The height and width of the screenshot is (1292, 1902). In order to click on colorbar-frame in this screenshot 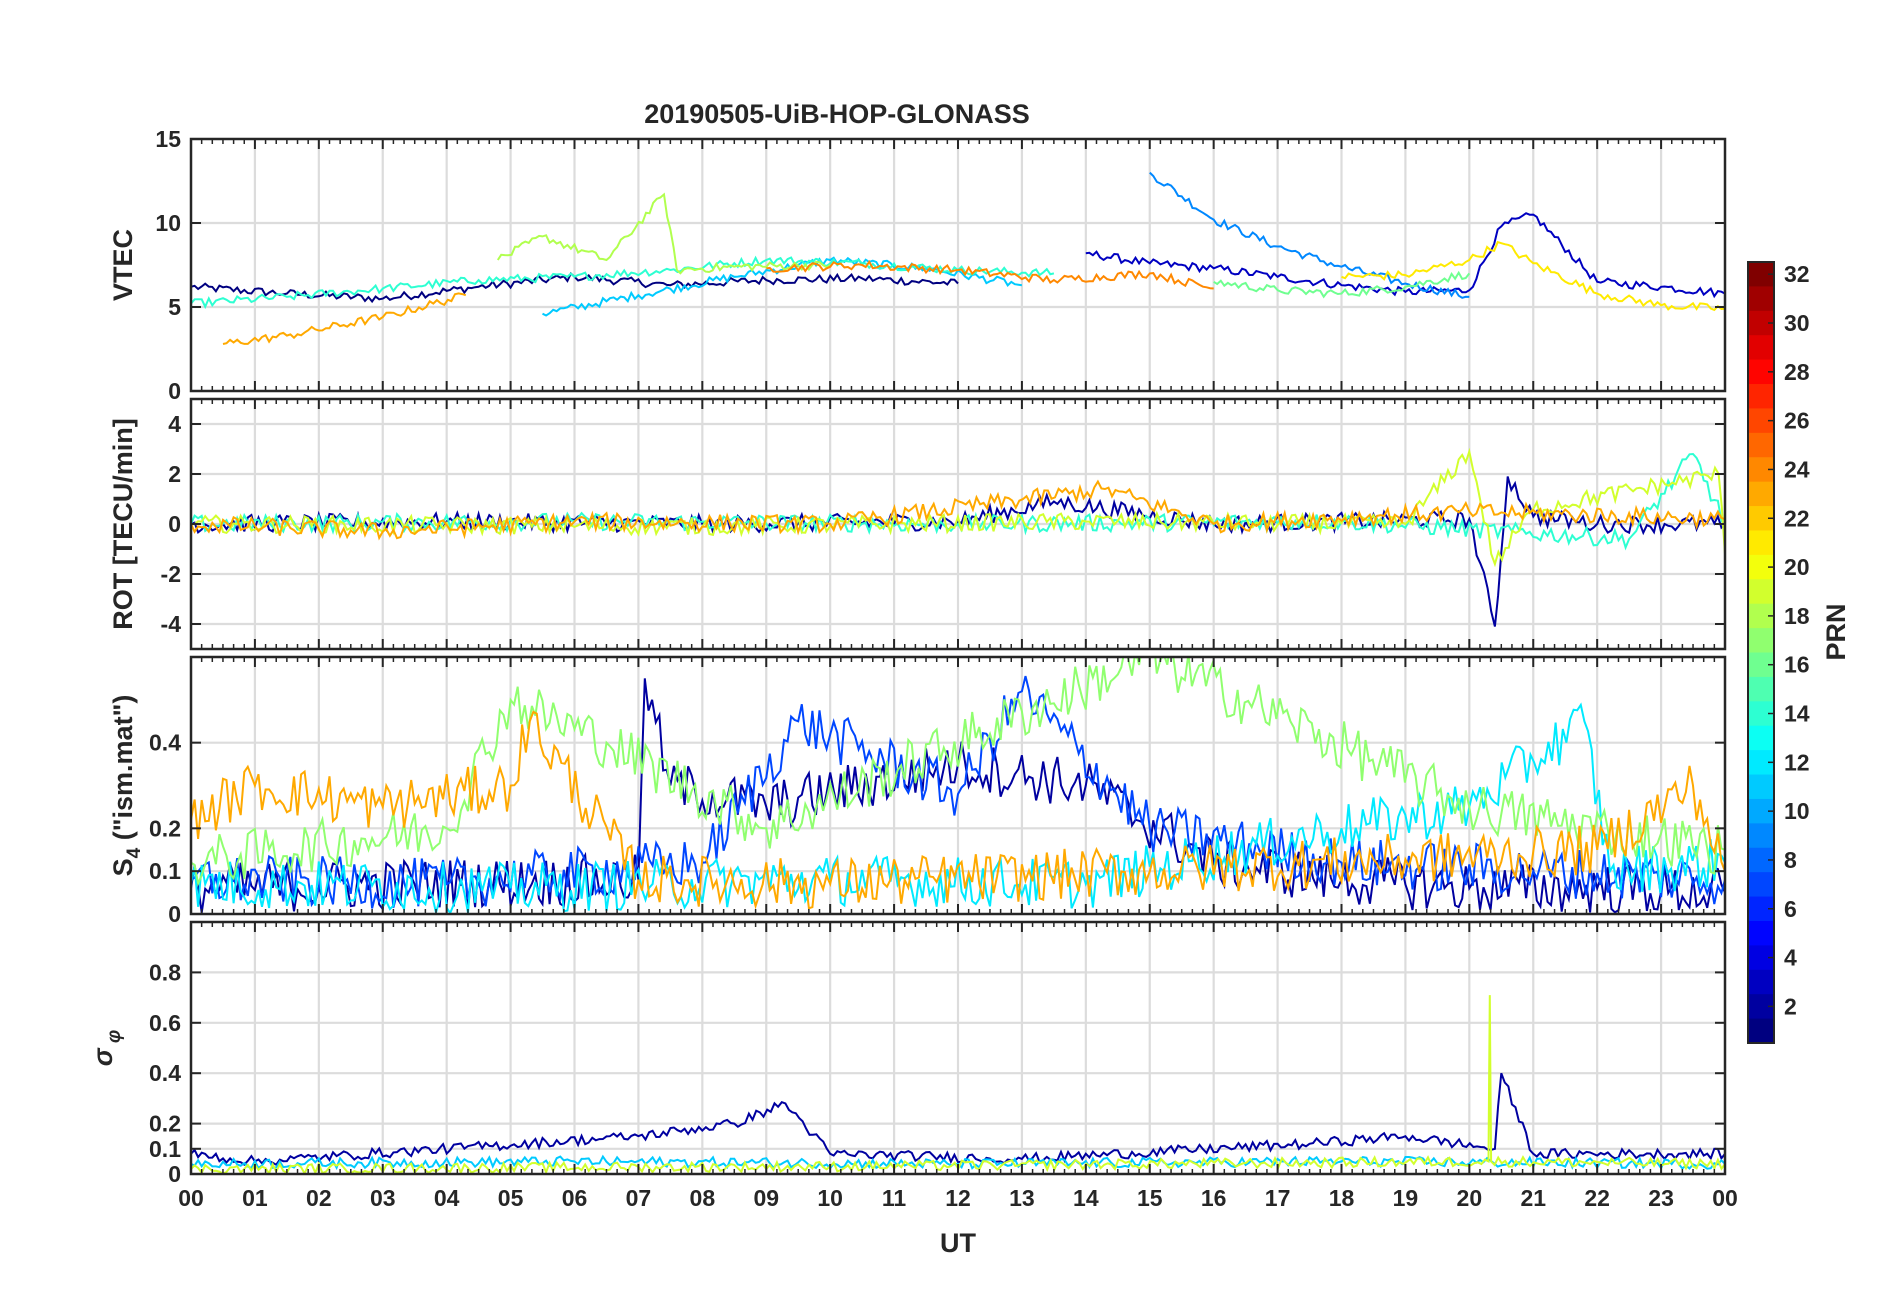, I will do `click(1761, 652)`.